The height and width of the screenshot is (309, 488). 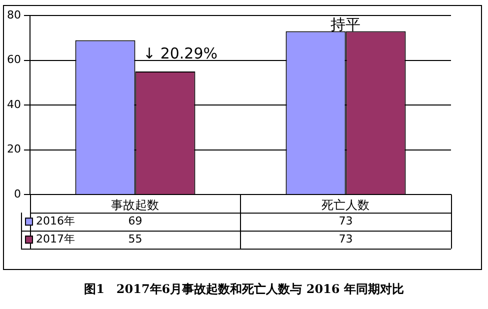 I want to click on data-label: 55, so click(x=135, y=239).